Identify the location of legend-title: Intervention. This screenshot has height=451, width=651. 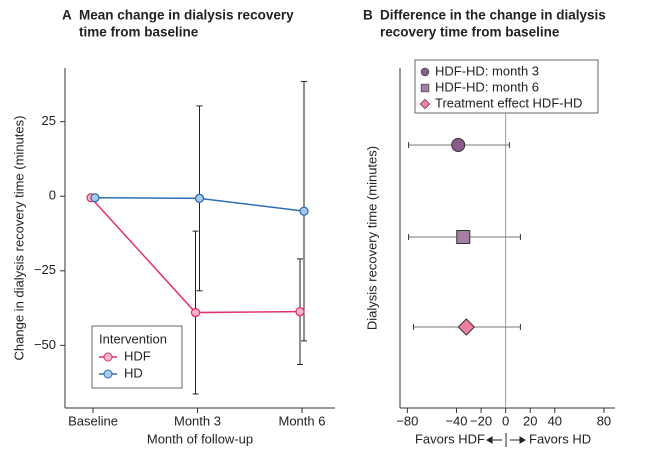
(133, 338).